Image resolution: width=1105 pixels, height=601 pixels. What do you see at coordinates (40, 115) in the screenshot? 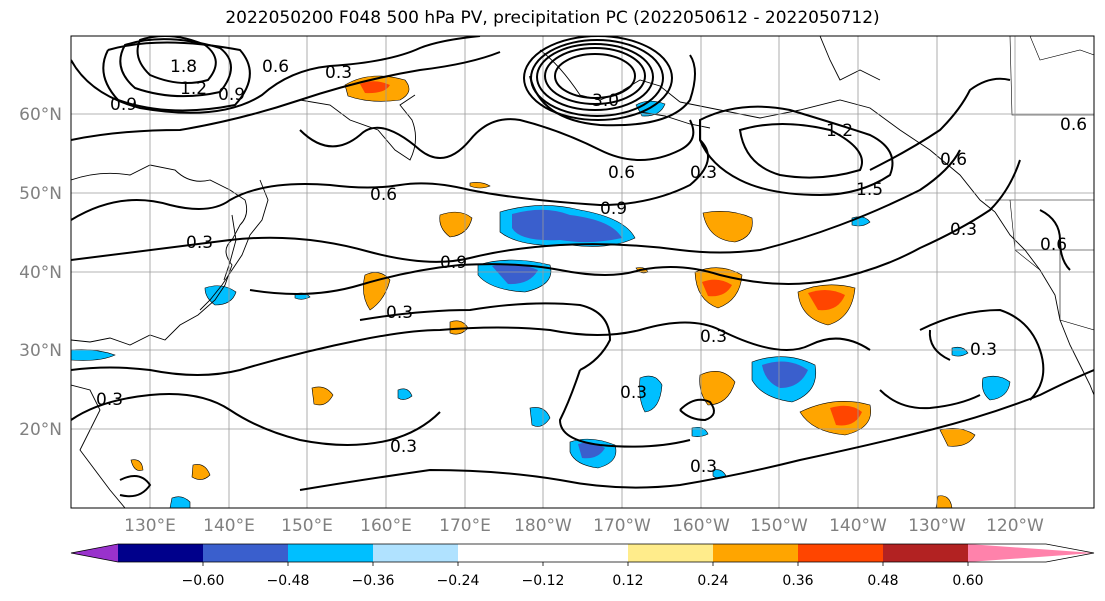
I see `lat-label: 60°N` at bounding box center [40, 115].